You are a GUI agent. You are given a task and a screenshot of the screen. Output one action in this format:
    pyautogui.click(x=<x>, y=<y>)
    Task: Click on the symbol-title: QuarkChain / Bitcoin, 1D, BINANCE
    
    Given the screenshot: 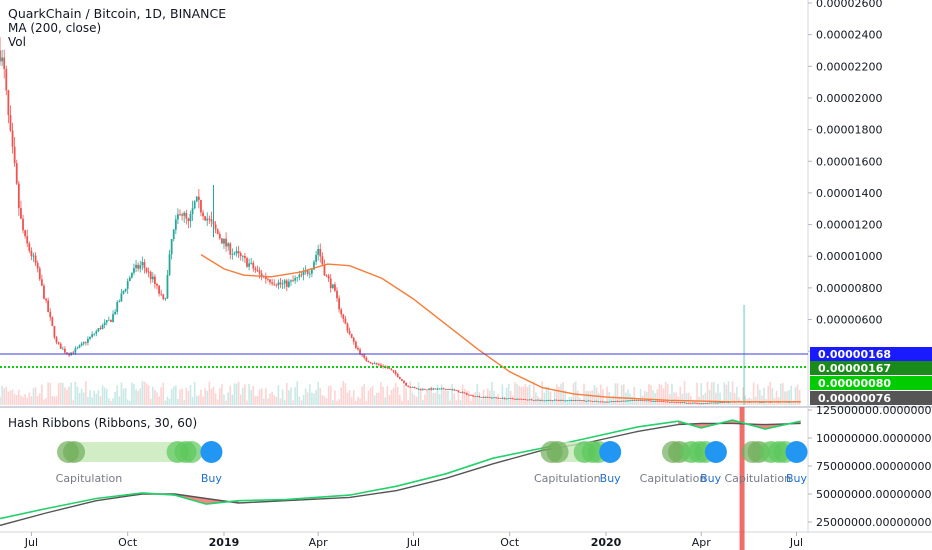 What is the action you would take?
    pyautogui.click(x=117, y=13)
    